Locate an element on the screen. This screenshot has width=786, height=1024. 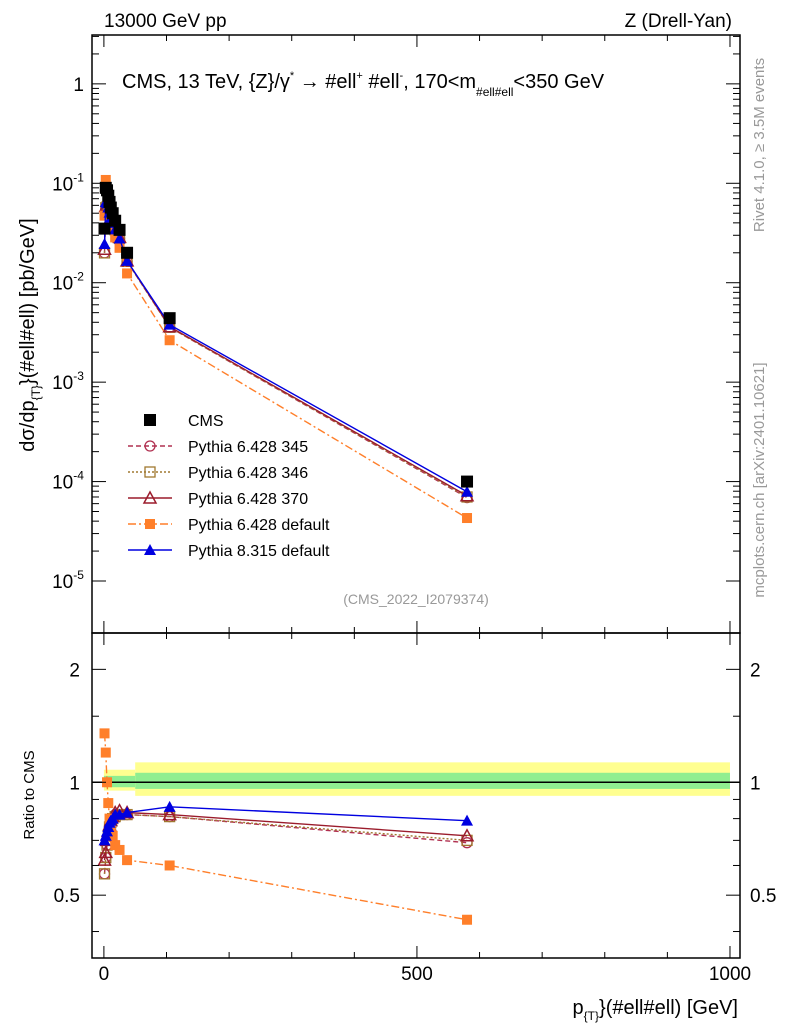
legend-label: Pythia 8.315 default is located at coordinates (259, 551).